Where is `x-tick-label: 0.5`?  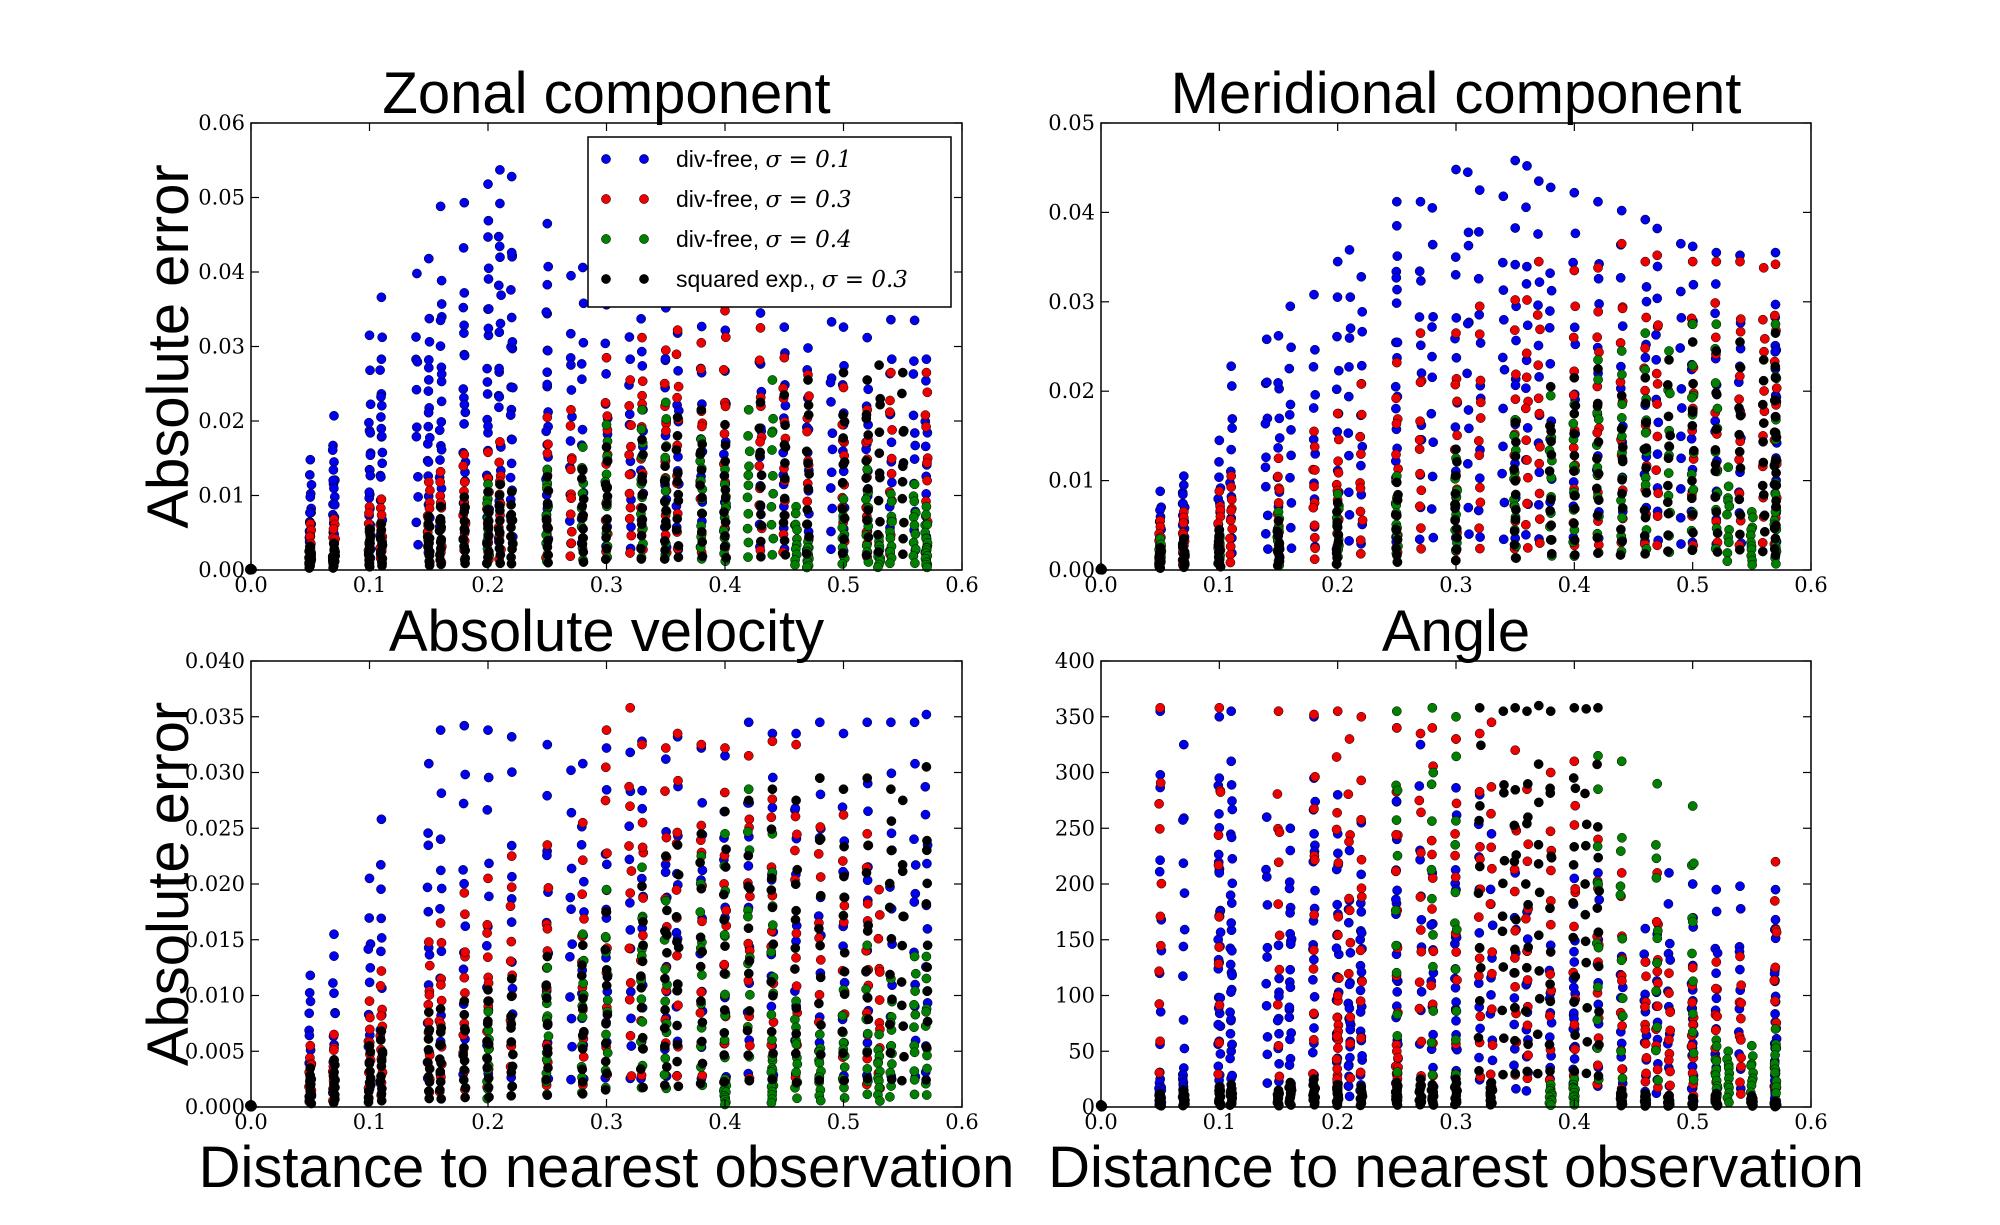 x-tick-label: 0.5 is located at coordinates (843, 585).